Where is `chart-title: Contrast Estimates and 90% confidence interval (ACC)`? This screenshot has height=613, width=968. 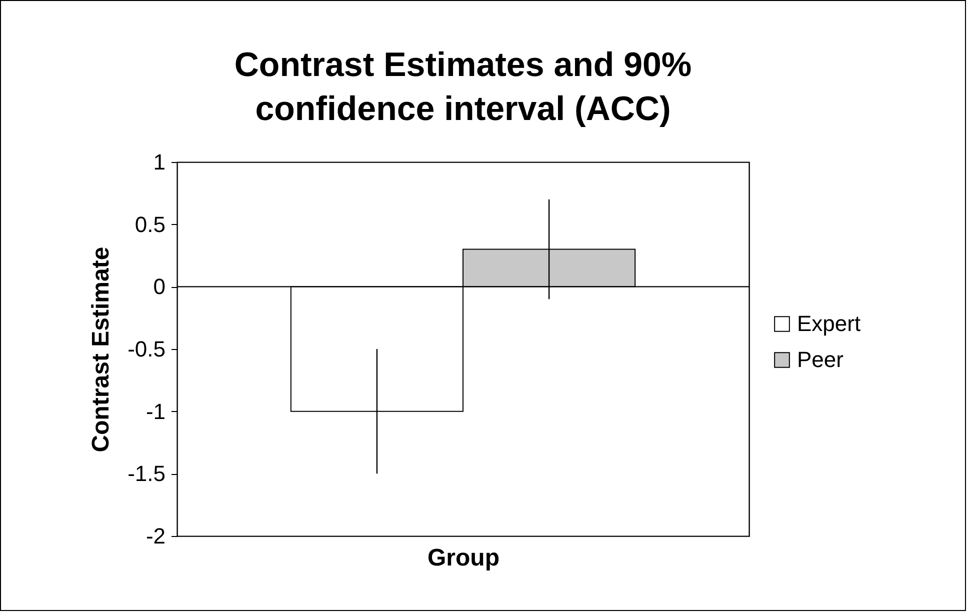 chart-title: Contrast Estimates and 90% confidence interval (ACC) is located at coordinates (463, 87).